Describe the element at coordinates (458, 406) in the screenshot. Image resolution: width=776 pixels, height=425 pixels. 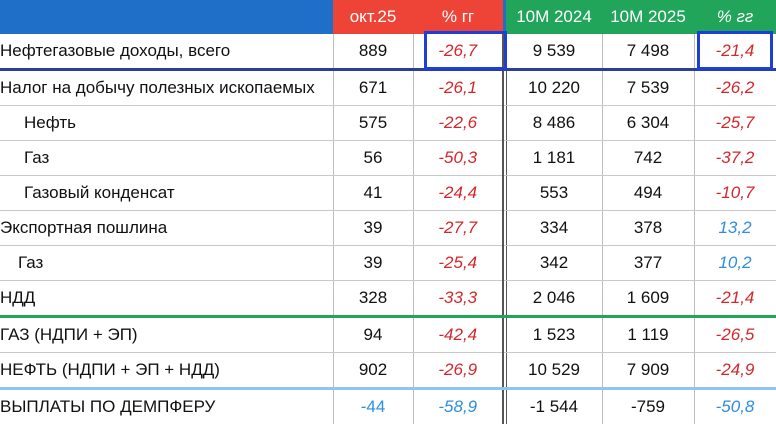
I see `month-yoy: -58,9` at that location.